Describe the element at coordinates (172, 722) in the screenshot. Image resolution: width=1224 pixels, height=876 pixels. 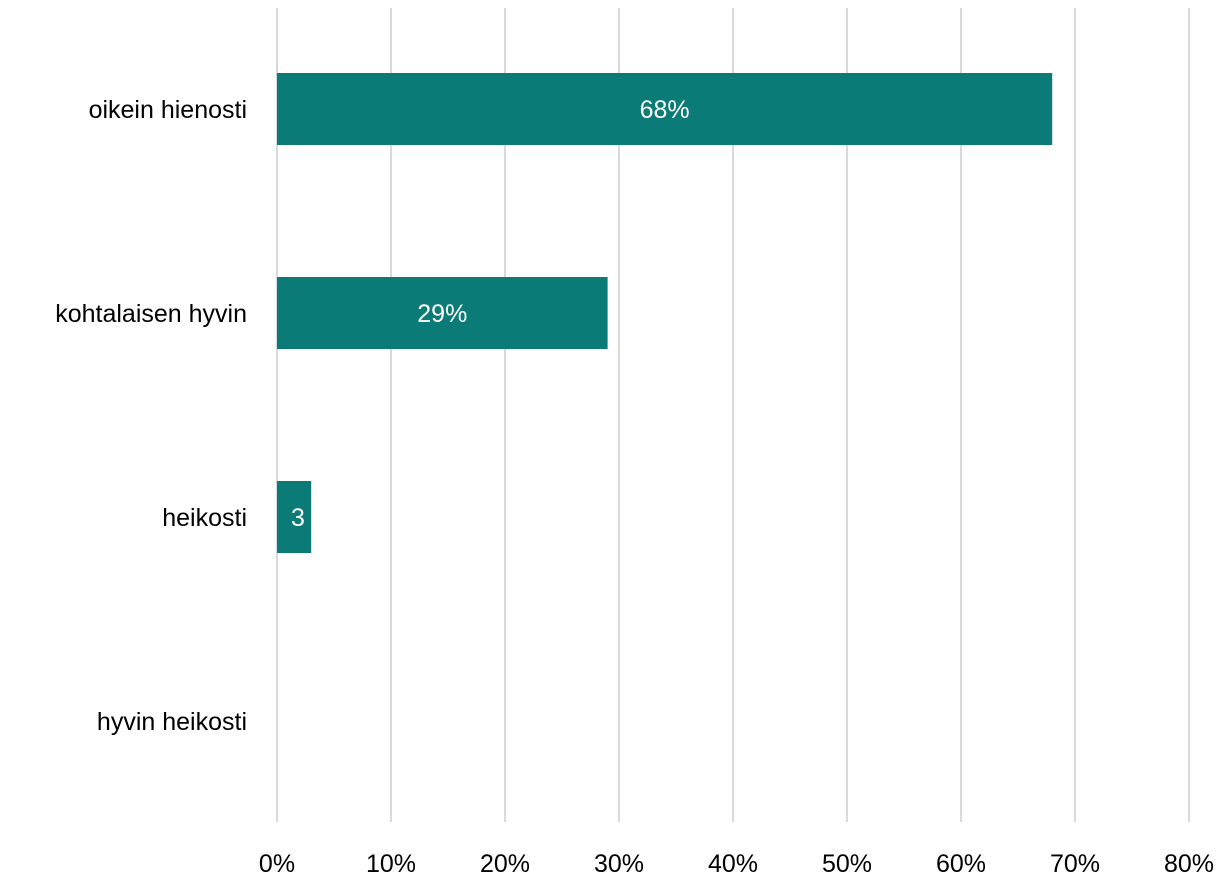
I see `category-label-3: hyvin heikosti` at that location.